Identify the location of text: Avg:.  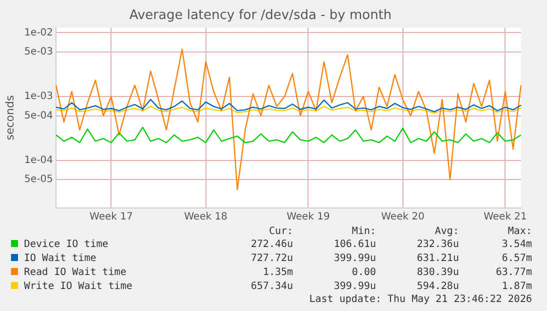
(447, 232).